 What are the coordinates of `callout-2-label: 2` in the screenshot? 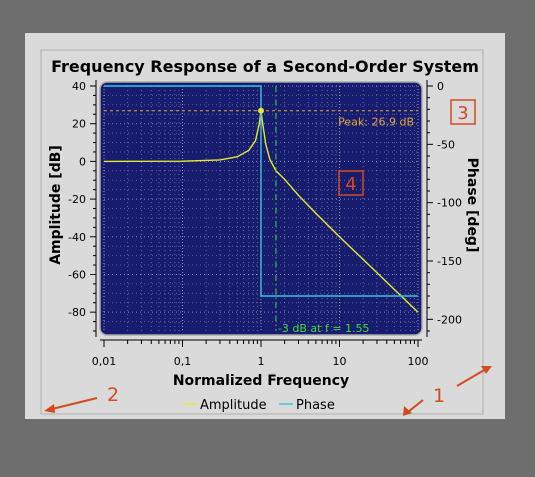 It's located at (113, 395).